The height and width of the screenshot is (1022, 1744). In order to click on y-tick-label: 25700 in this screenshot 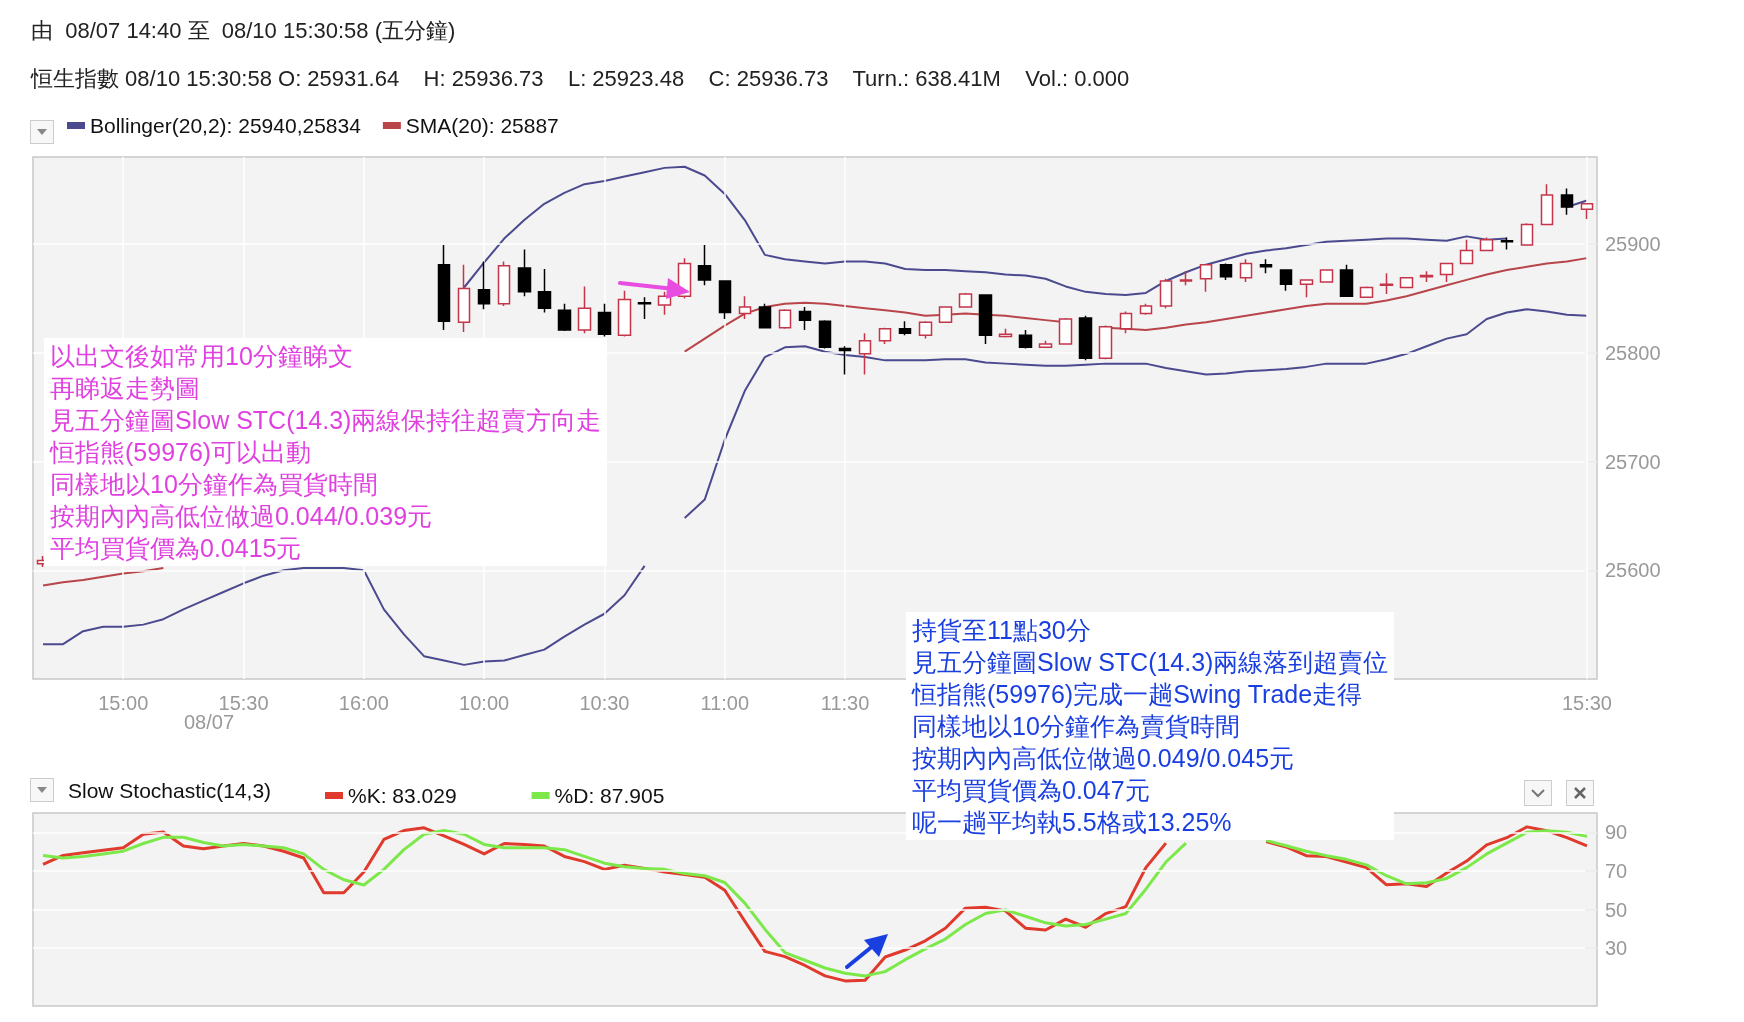, I will do `click(1633, 461)`.